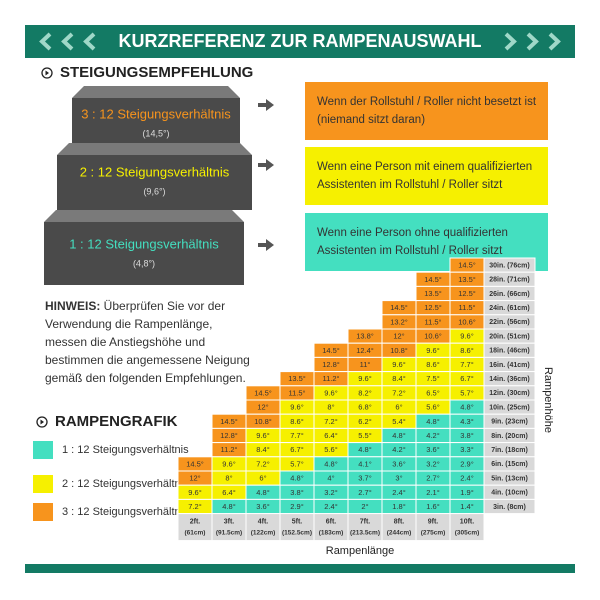  Describe the element at coordinates (364, 407) in the screenshot. I see `cell-text: 6.8°` at that location.